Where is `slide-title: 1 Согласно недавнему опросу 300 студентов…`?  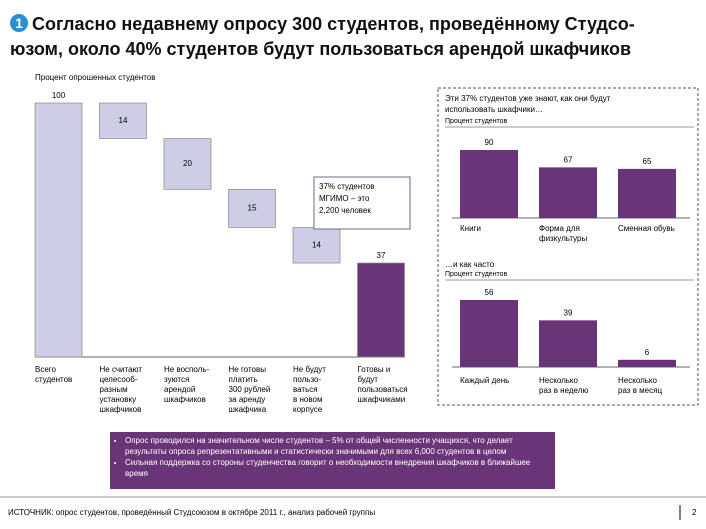 slide-title: 1 Согласно недавнему опросу 300 студентов… is located at coordinates (330, 37).